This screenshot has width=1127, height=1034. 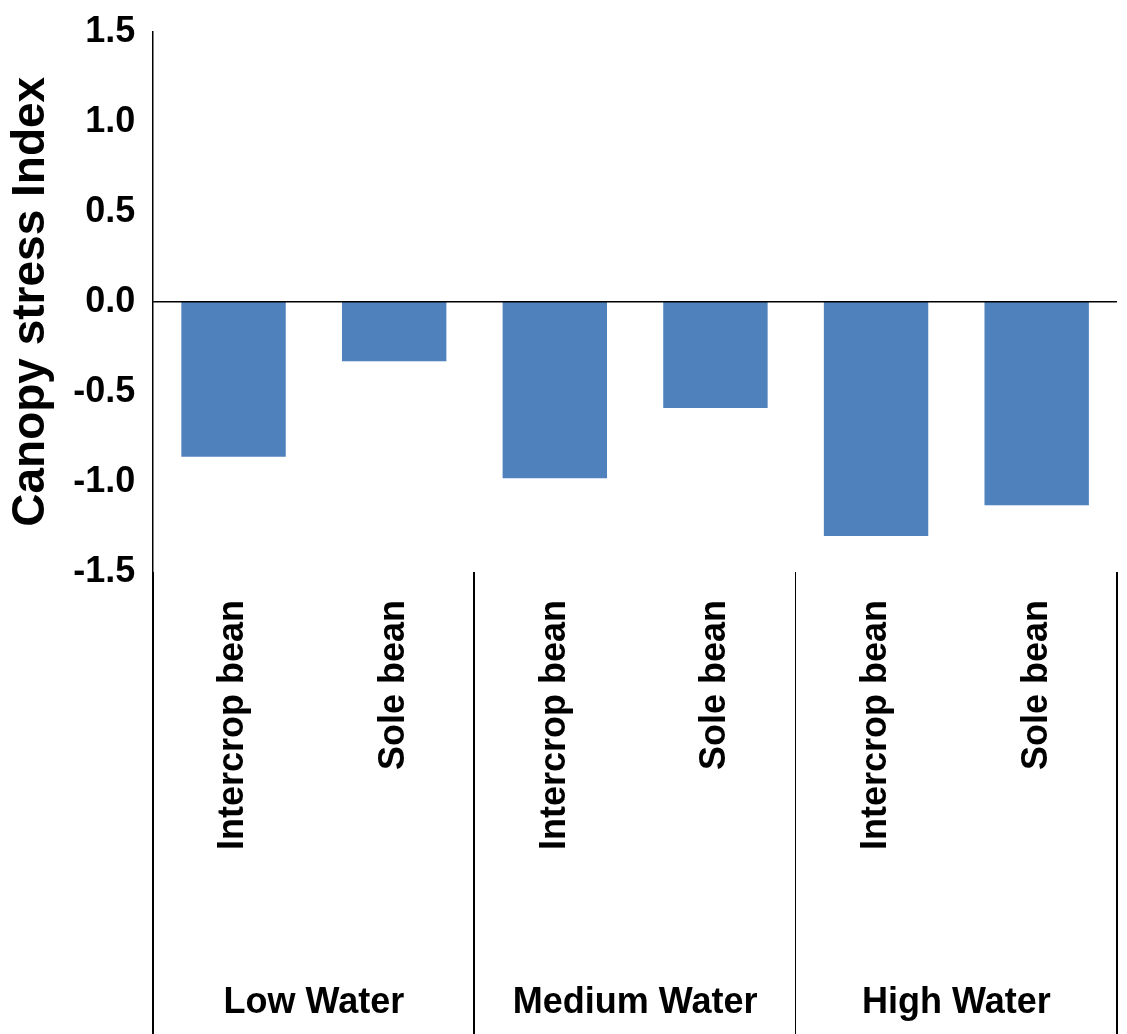 What do you see at coordinates (104, 479) in the screenshot?
I see `y-tick-label: -1.0` at bounding box center [104, 479].